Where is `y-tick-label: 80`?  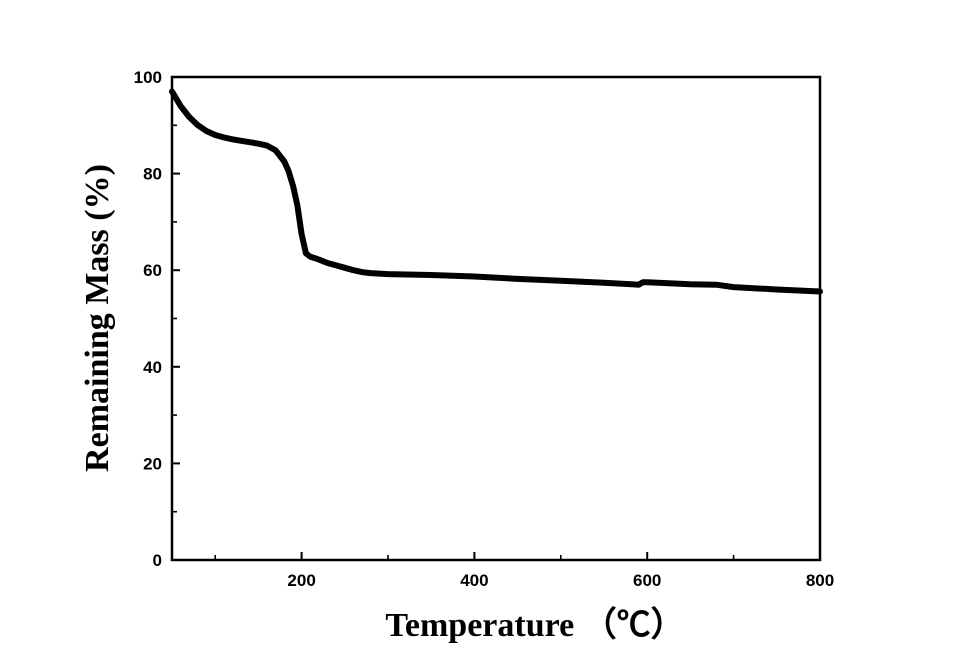 y-tick-label: 80 is located at coordinates (152, 174).